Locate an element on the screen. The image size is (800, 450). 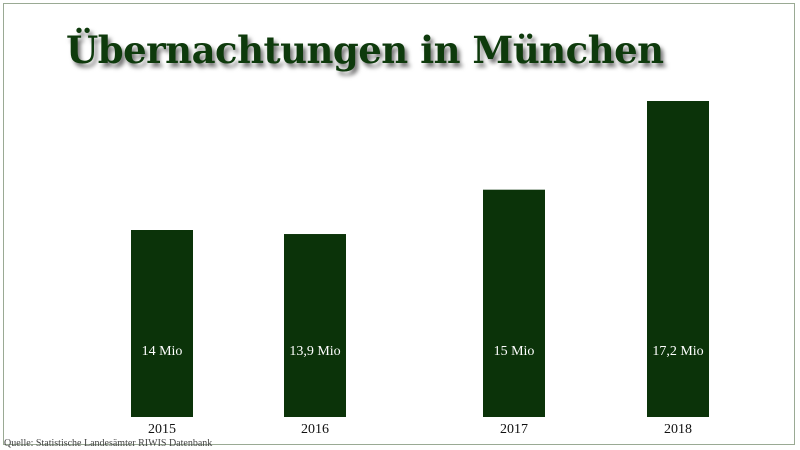
bar-2016 is located at coordinates (315, 325).